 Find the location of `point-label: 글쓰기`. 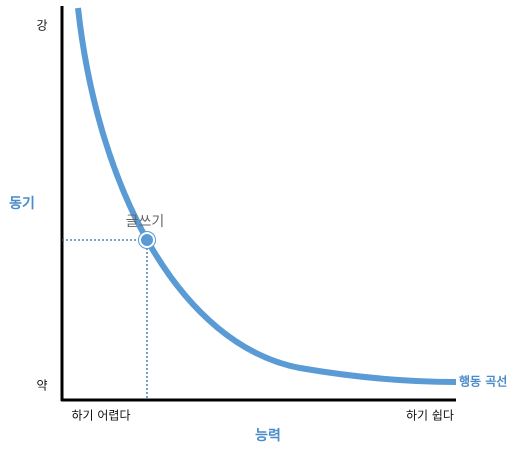

point-label: 글쓰기 is located at coordinates (145, 222).